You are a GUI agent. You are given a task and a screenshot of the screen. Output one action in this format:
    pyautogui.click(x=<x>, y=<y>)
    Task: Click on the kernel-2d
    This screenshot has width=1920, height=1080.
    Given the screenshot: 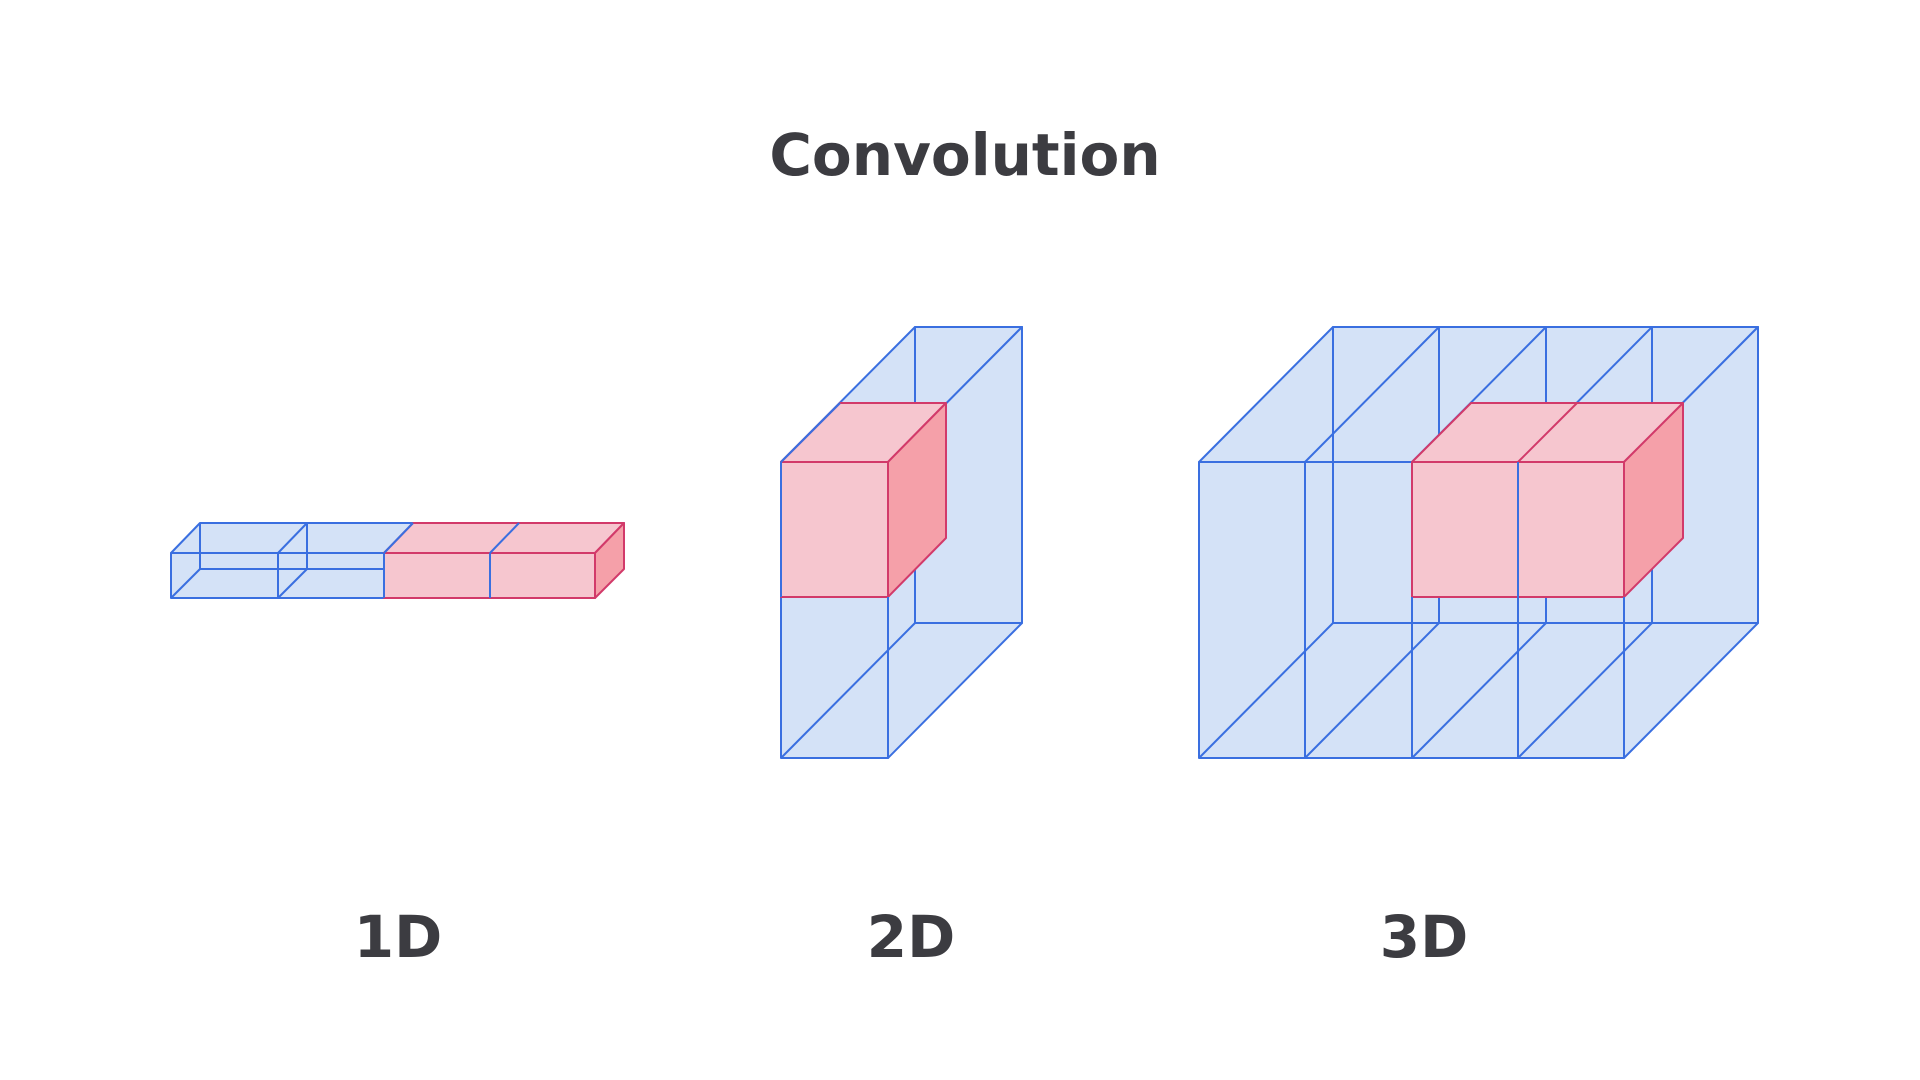 What is the action you would take?
    pyautogui.click(x=863, y=500)
    